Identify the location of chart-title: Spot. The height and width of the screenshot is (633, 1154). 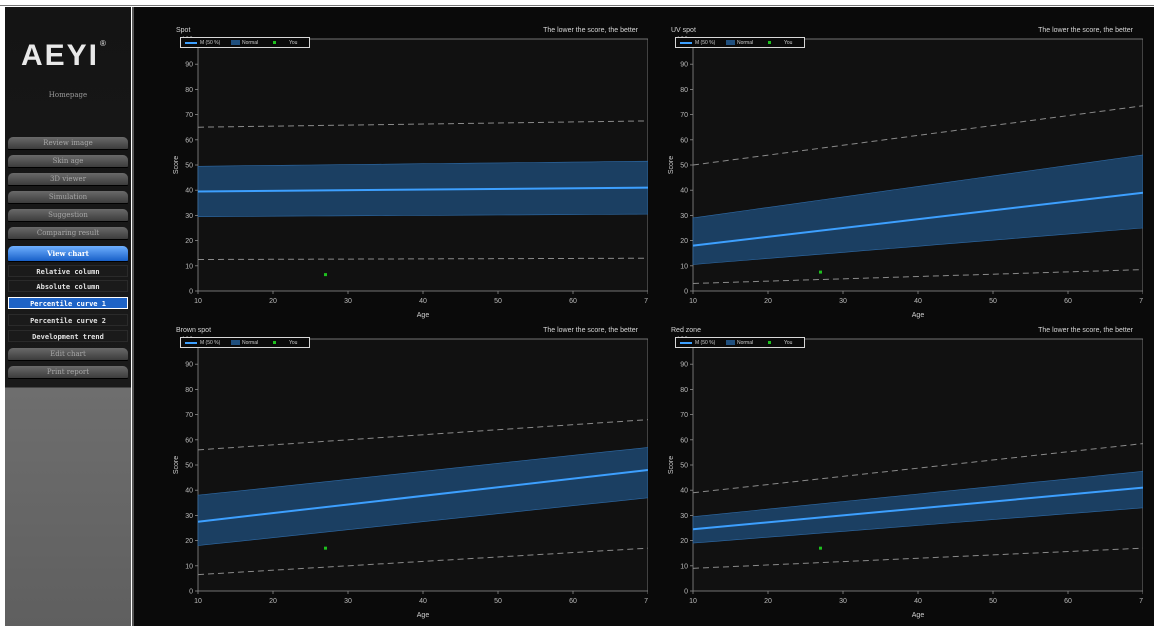
(183, 30).